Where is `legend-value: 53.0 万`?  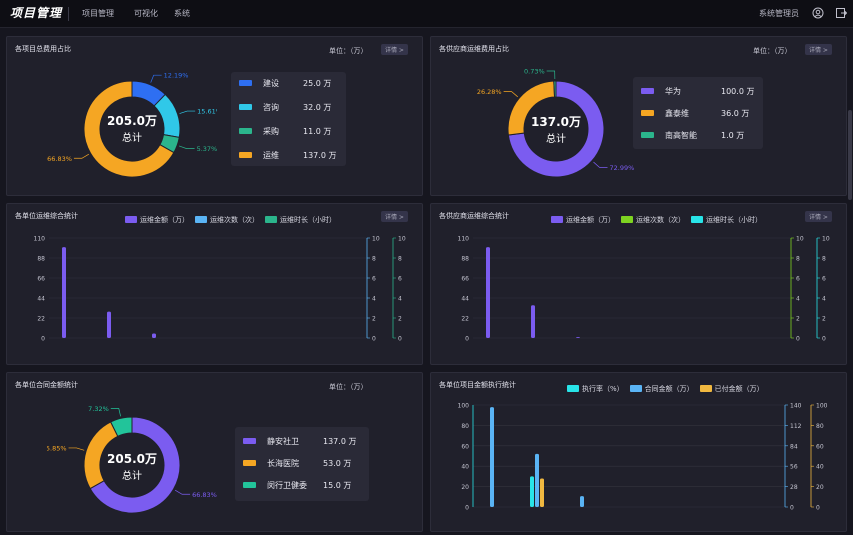
legend-value: 53.0 万 is located at coordinates (337, 463).